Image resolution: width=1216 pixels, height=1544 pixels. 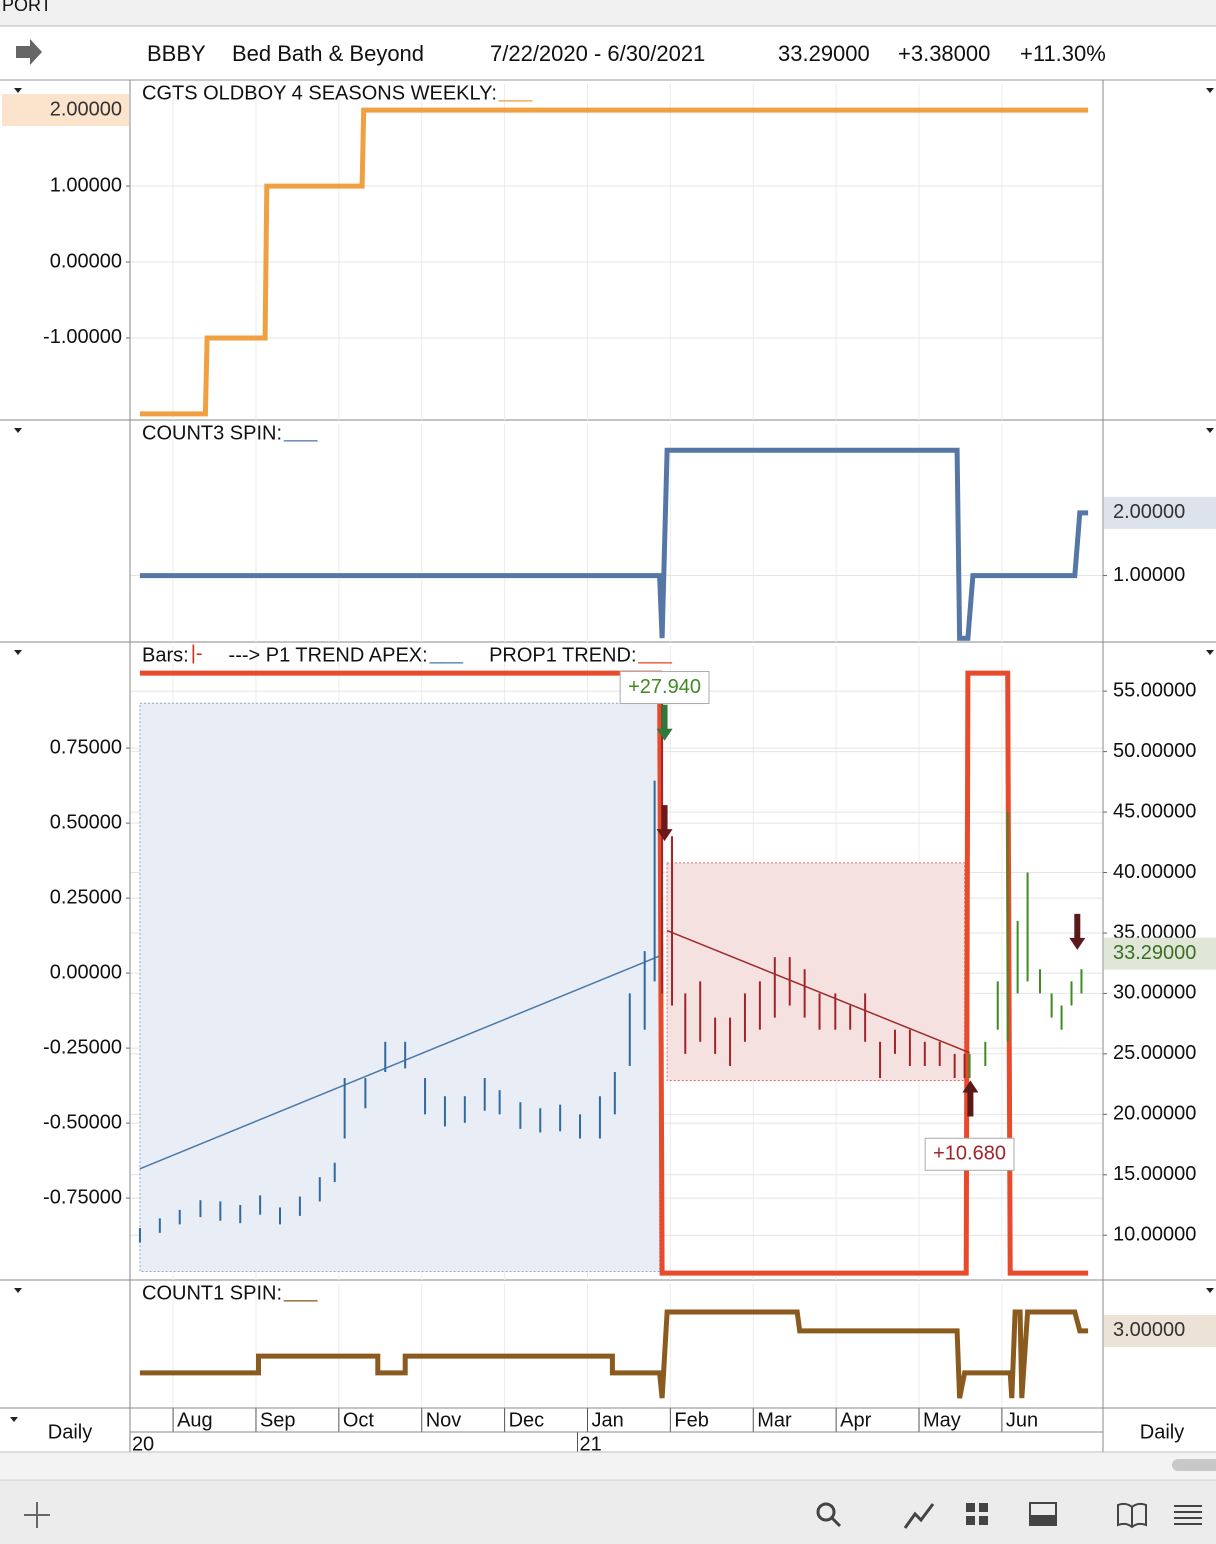 I want to click on y-tick-label: 10.00000, so click(x=1154, y=1235).